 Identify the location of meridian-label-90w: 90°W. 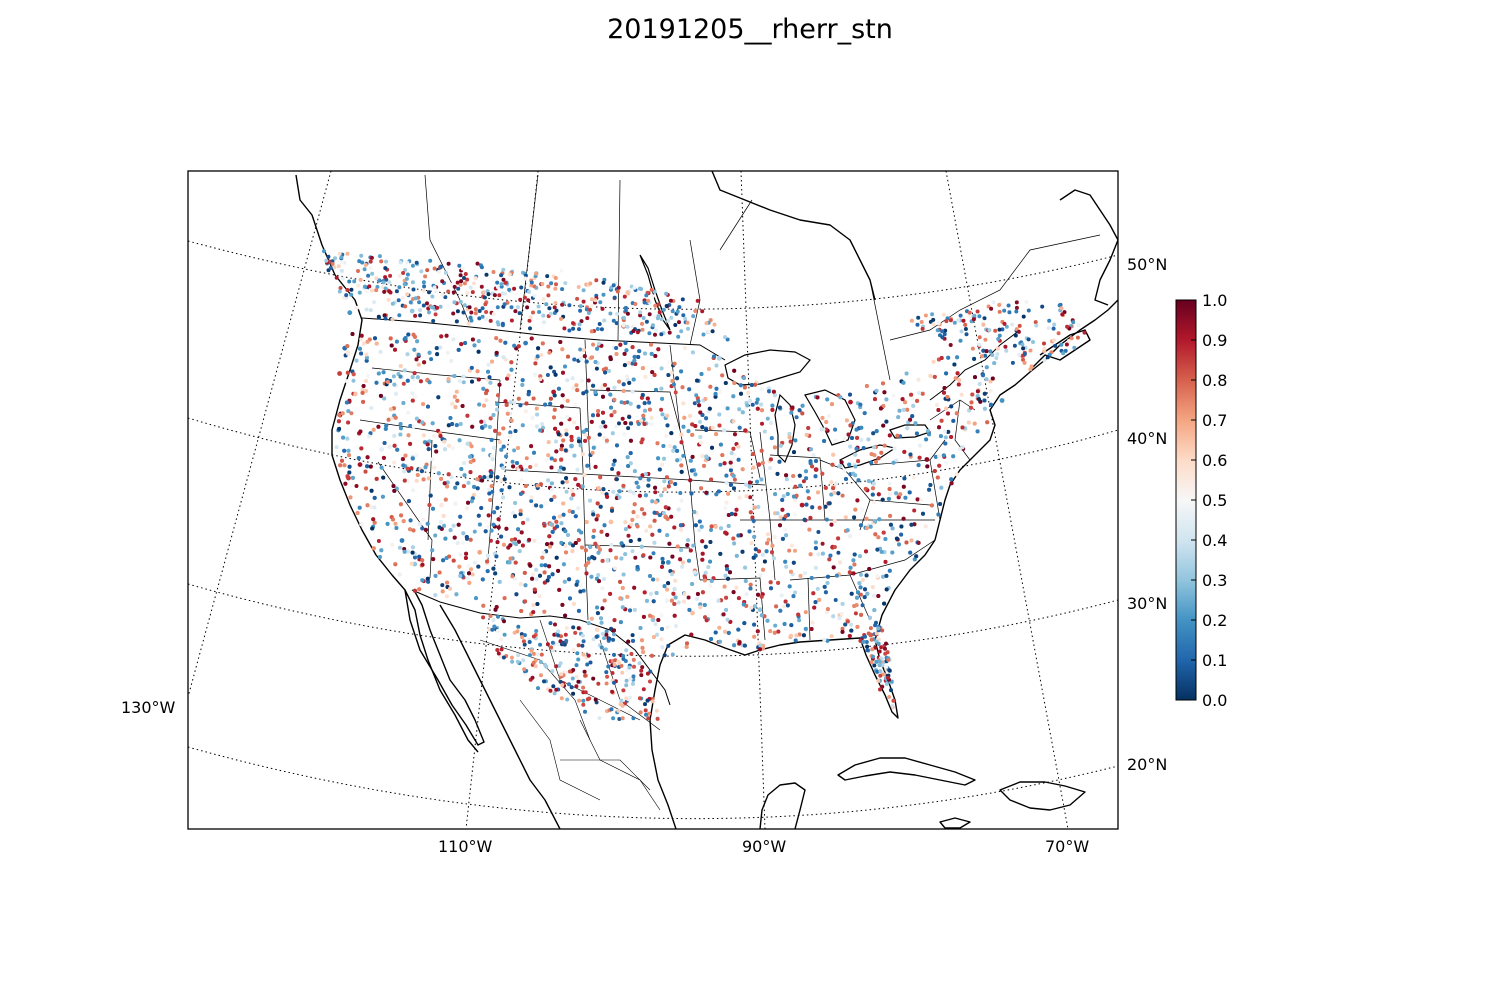
(764, 846).